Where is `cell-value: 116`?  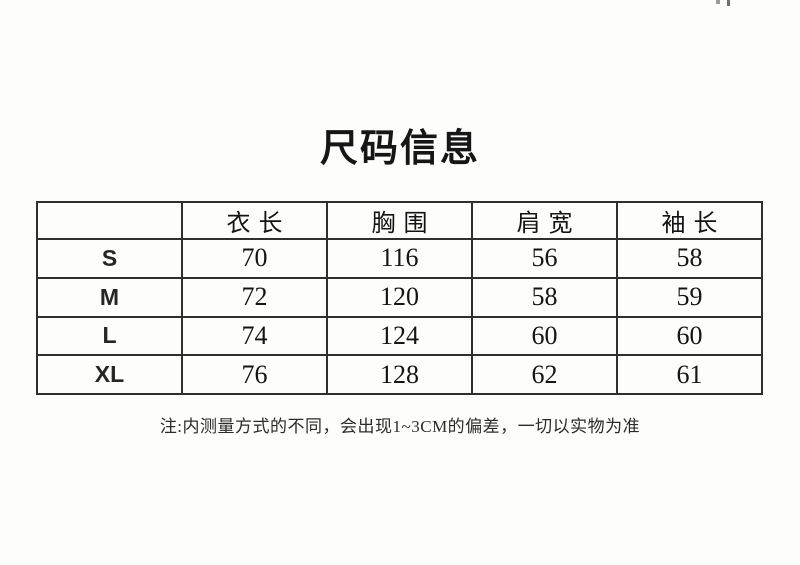 cell-value: 116 is located at coordinates (399, 258).